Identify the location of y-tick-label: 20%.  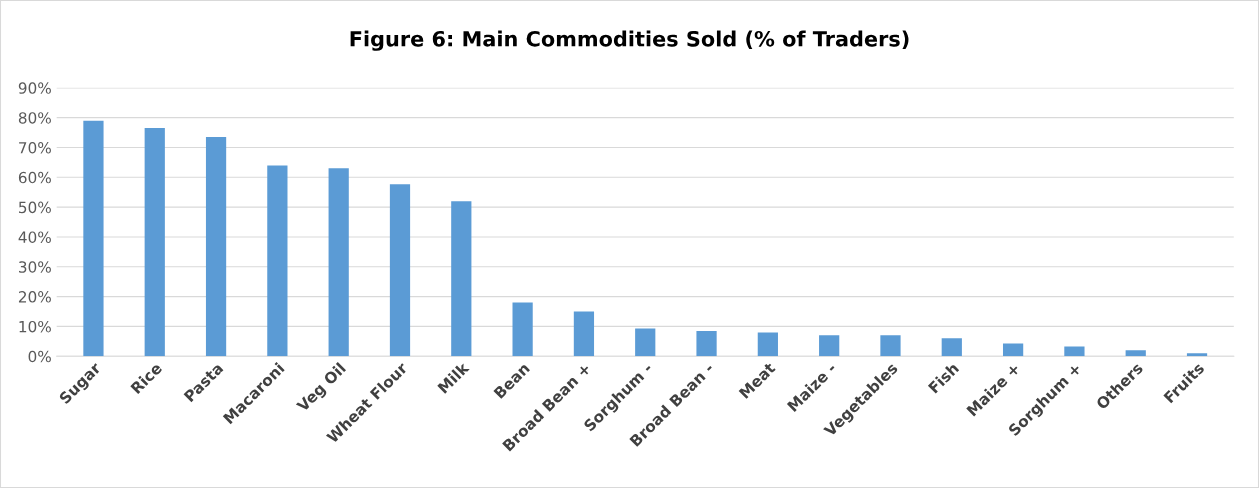
(34, 297).